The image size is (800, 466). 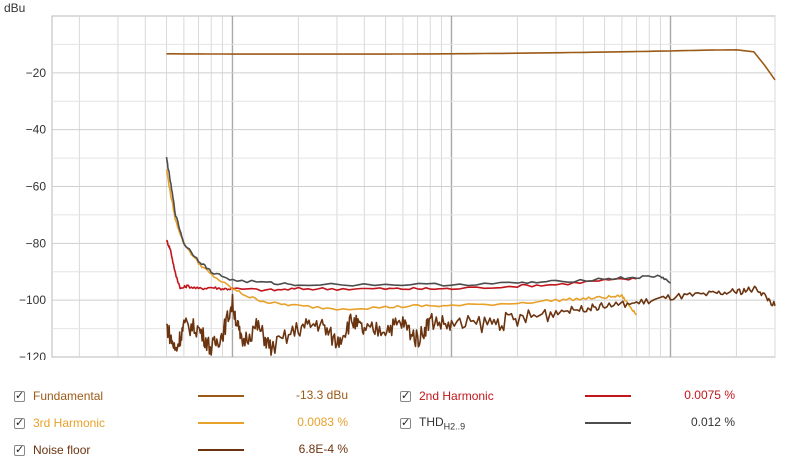 I want to click on y-tick-label: −120, so click(x=32, y=355).